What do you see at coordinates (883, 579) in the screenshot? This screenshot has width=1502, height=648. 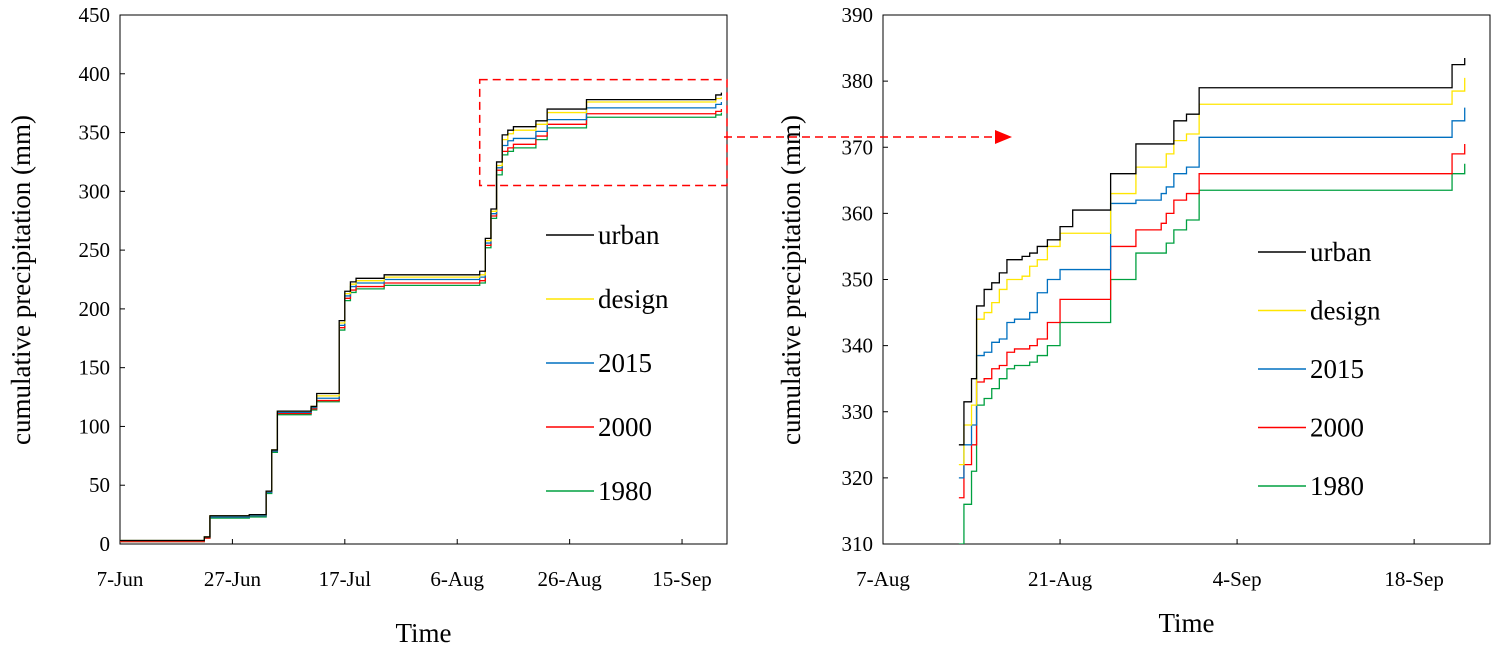 I see `x-tick-label: 7-Aug` at bounding box center [883, 579].